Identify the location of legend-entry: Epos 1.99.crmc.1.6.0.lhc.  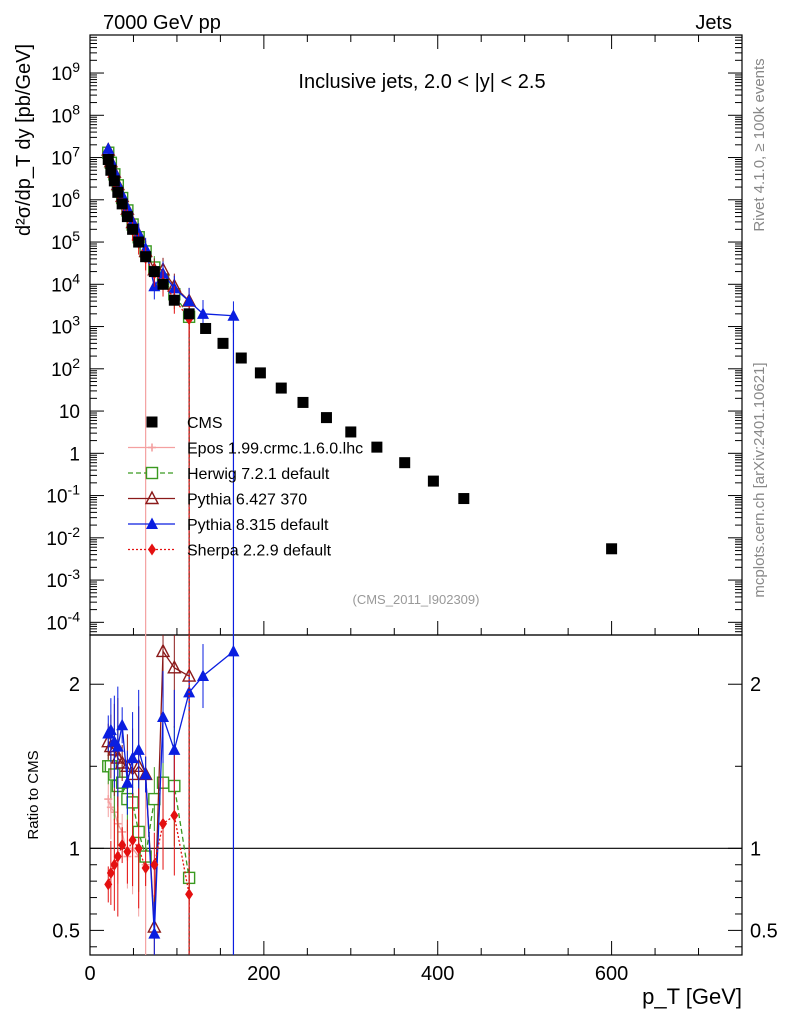
(245, 449).